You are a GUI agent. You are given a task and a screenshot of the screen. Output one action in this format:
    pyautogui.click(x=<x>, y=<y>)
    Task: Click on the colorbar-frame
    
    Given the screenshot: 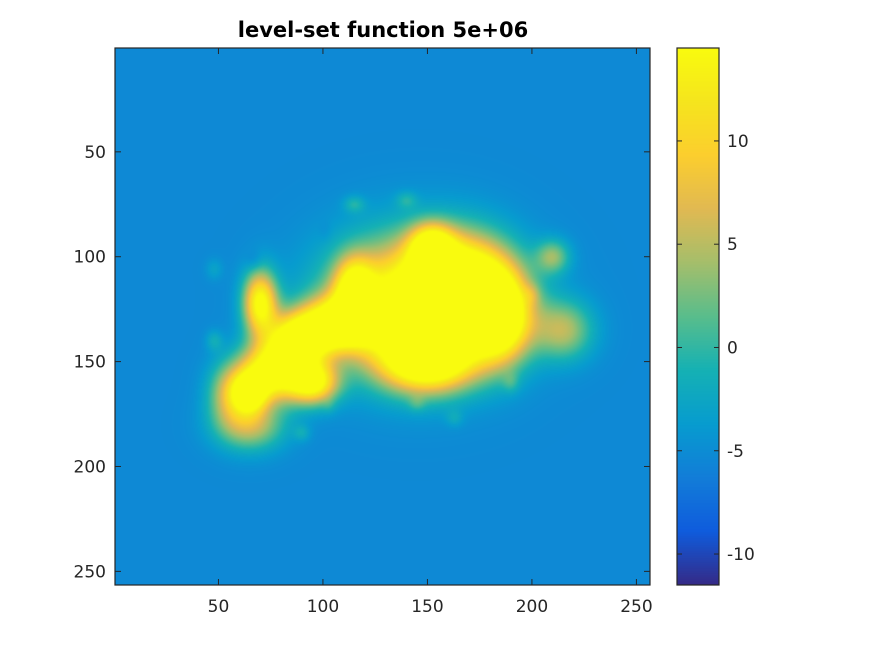 What is the action you would take?
    pyautogui.click(x=698, y=316)
    